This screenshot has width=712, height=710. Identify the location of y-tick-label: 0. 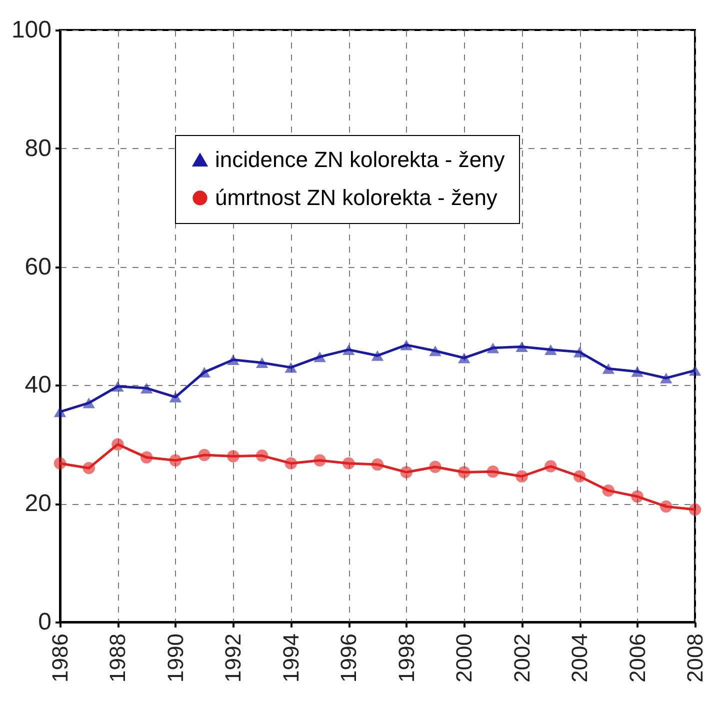
(45, 622).